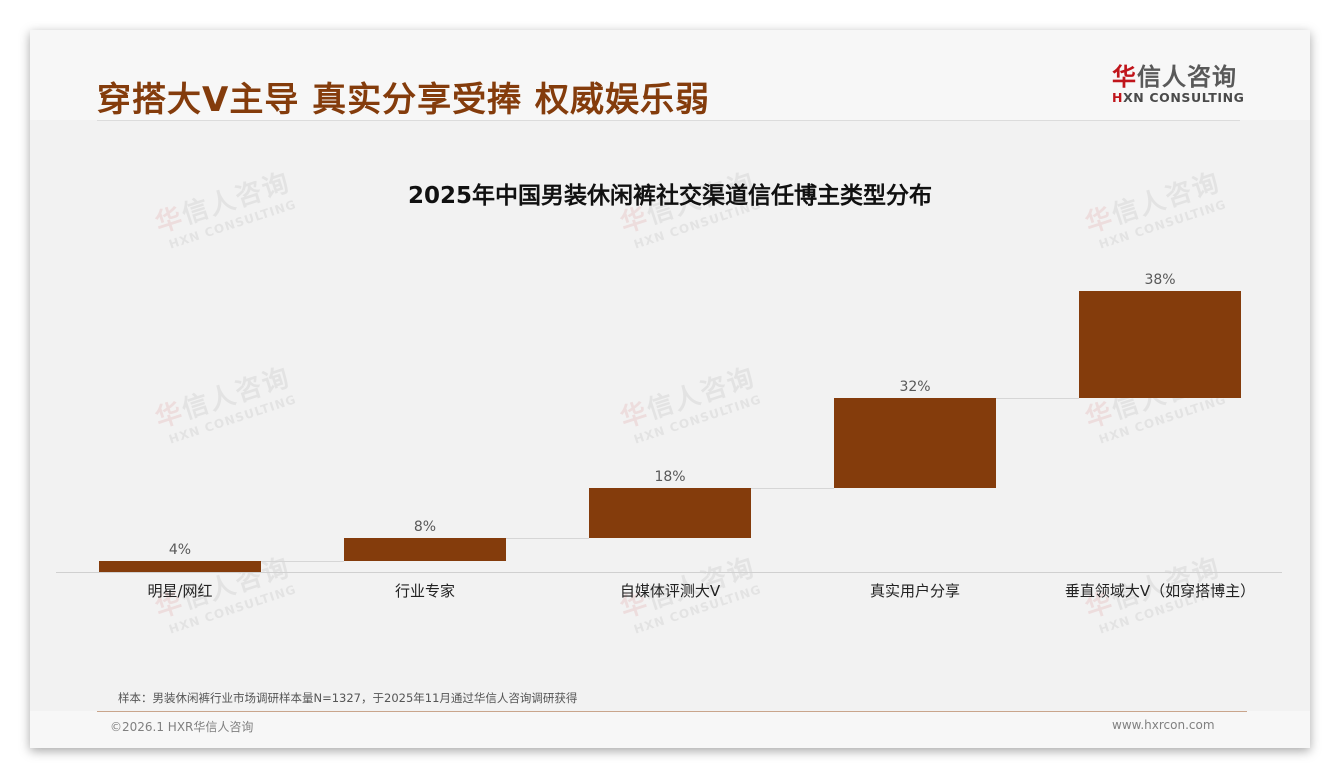  What do you see at coordinates (670, 75) in the screenshot?
I see `header-band` at bounding box center [670, 75].